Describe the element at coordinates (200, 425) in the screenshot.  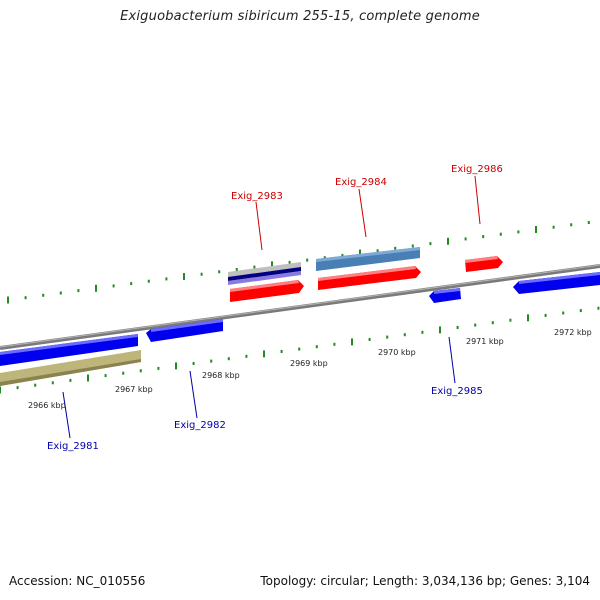
I see `gene-label-exig-2982: Exig_2982` at that location.